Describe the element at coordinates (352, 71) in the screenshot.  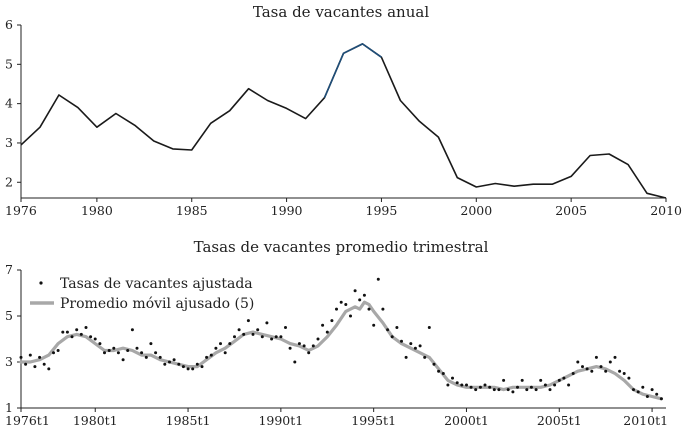
I see `annual-vacancy-highlight` at that location.